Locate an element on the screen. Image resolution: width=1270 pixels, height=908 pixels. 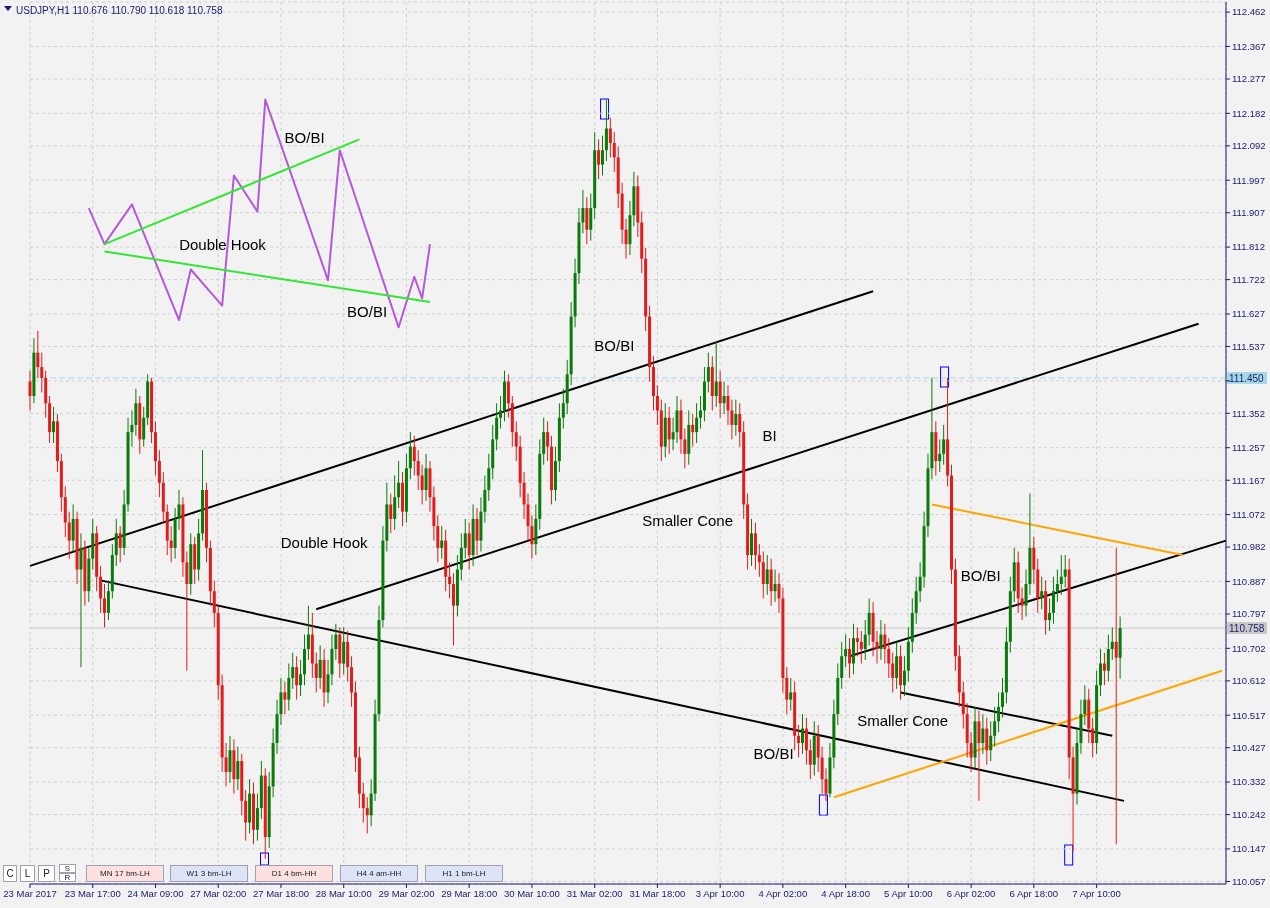
y-tick-label: 111.537 is located at coordinates (1248, 346).